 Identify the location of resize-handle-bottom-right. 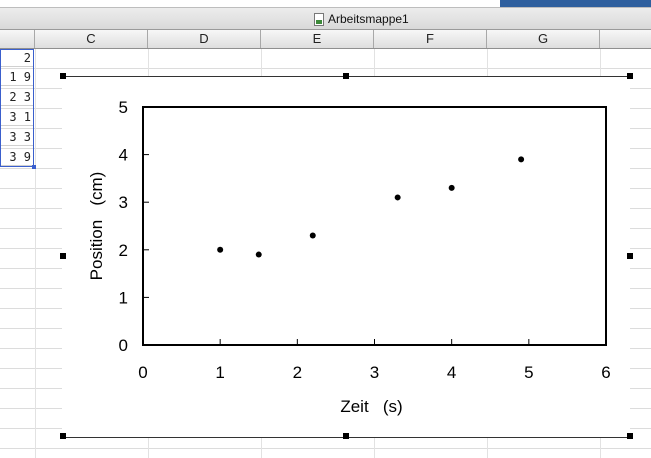
(630, 436).